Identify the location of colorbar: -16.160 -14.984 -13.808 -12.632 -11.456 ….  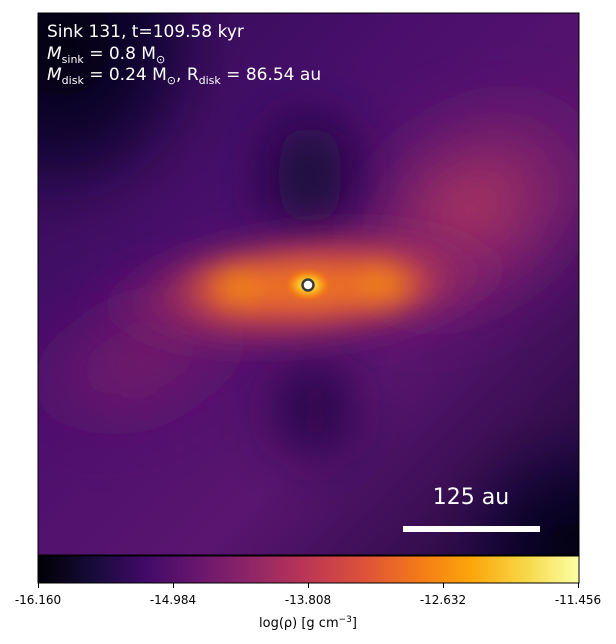
(308, 593).